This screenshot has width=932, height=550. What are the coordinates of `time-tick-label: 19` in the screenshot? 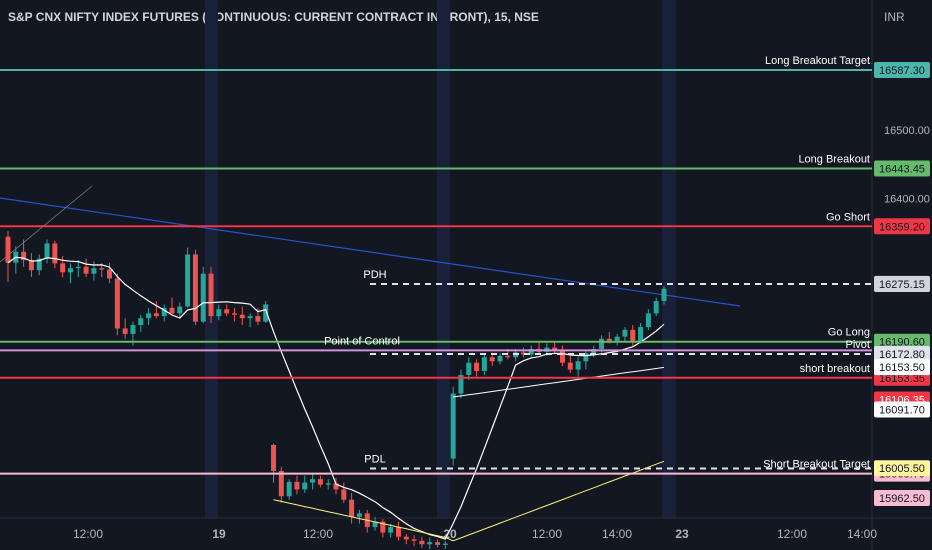 It's located at (219, 534).